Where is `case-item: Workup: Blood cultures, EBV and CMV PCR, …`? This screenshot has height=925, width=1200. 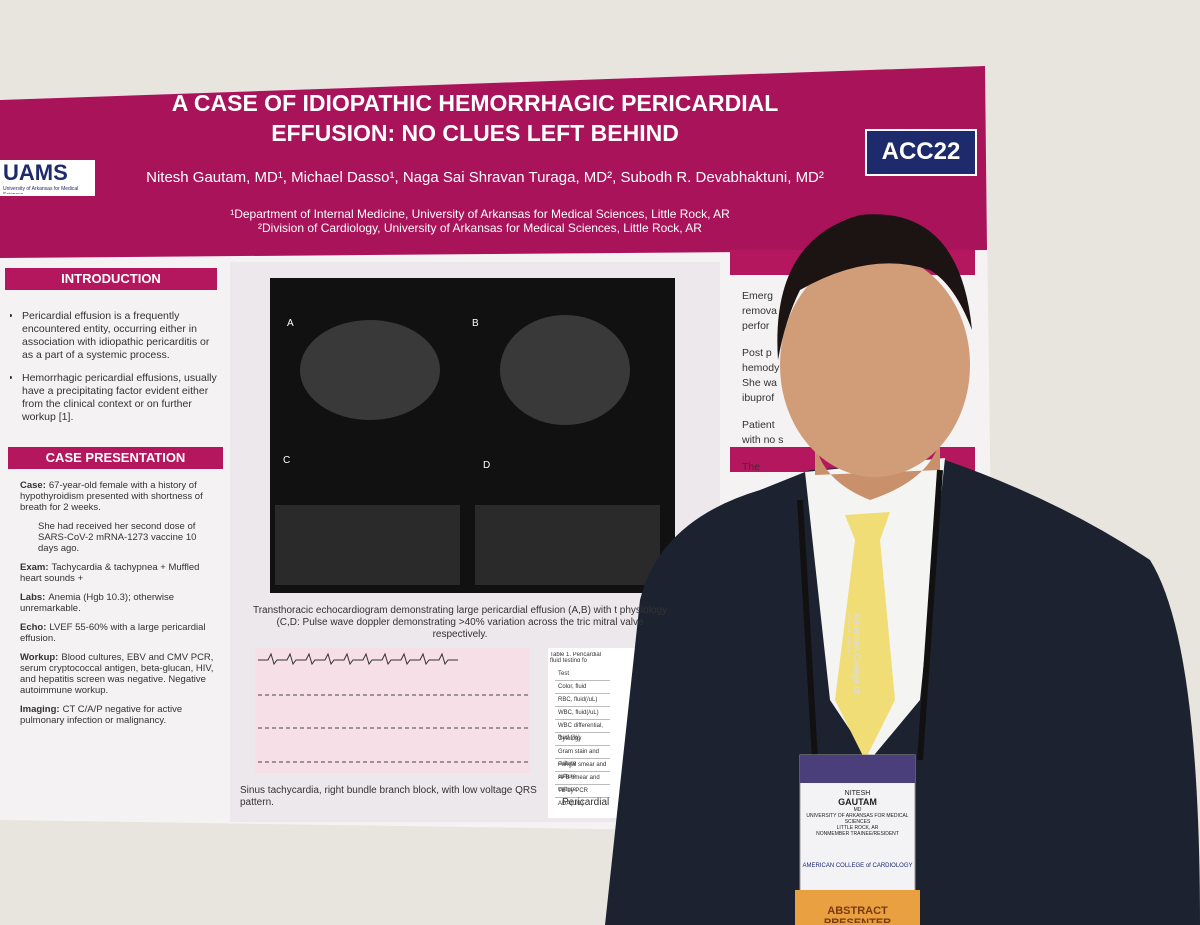 case-item: Workup: Blood cultures, EBV and CMV PCR, … is located at coordinates (117, 674).